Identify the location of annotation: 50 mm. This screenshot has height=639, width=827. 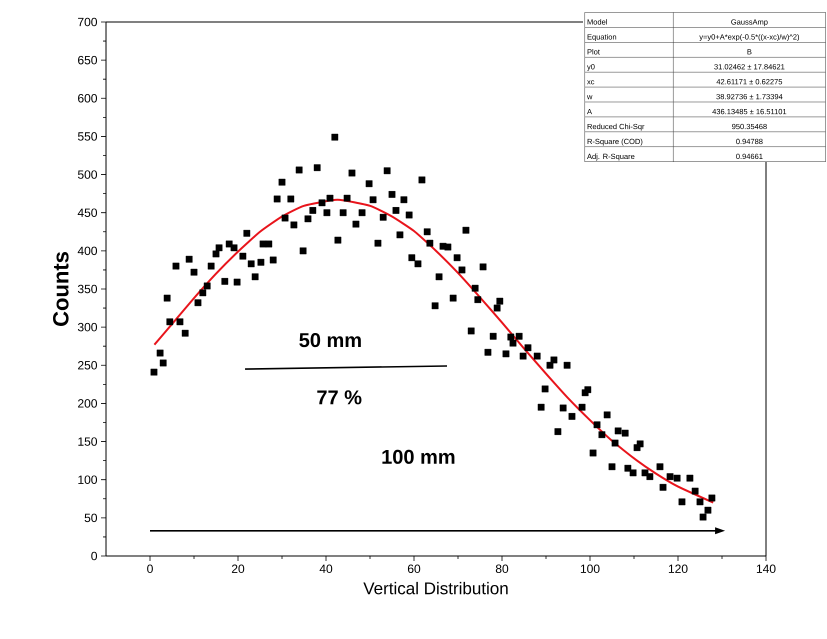
(330, 340).